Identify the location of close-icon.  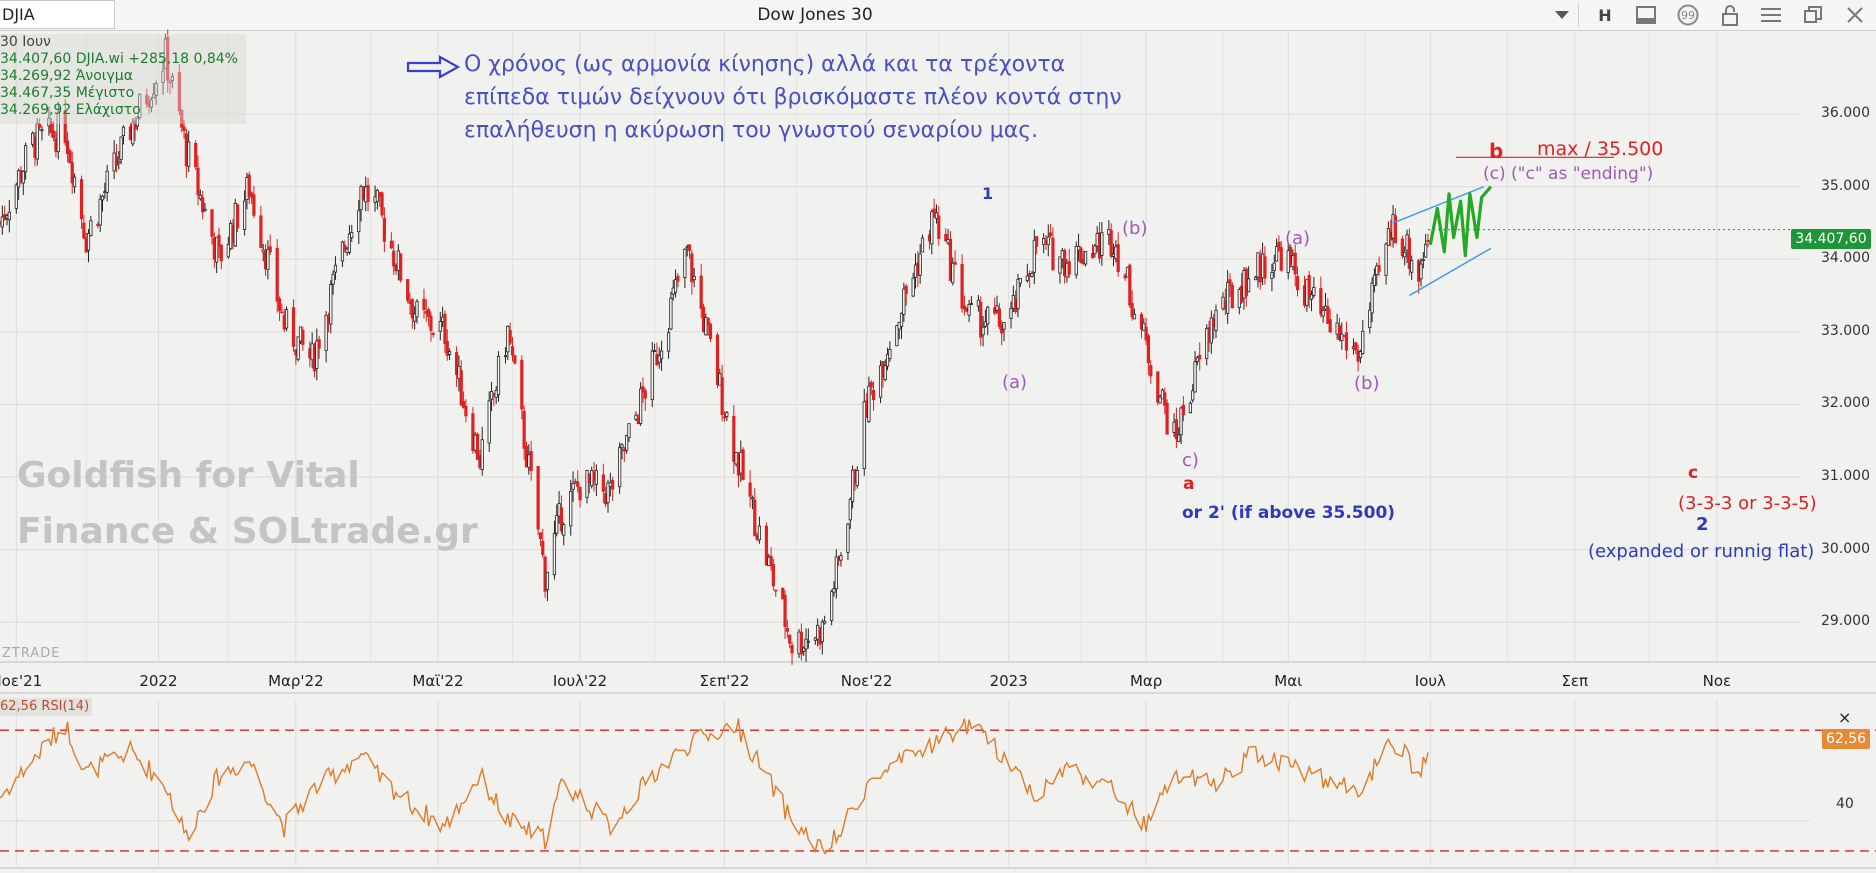
(1855, 15).